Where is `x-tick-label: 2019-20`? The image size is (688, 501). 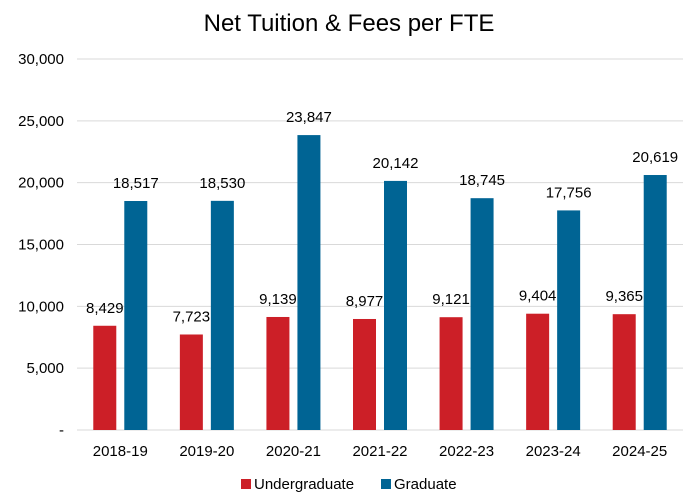 x-tick-label: 2019-20 is located at coordinates (206, 451).